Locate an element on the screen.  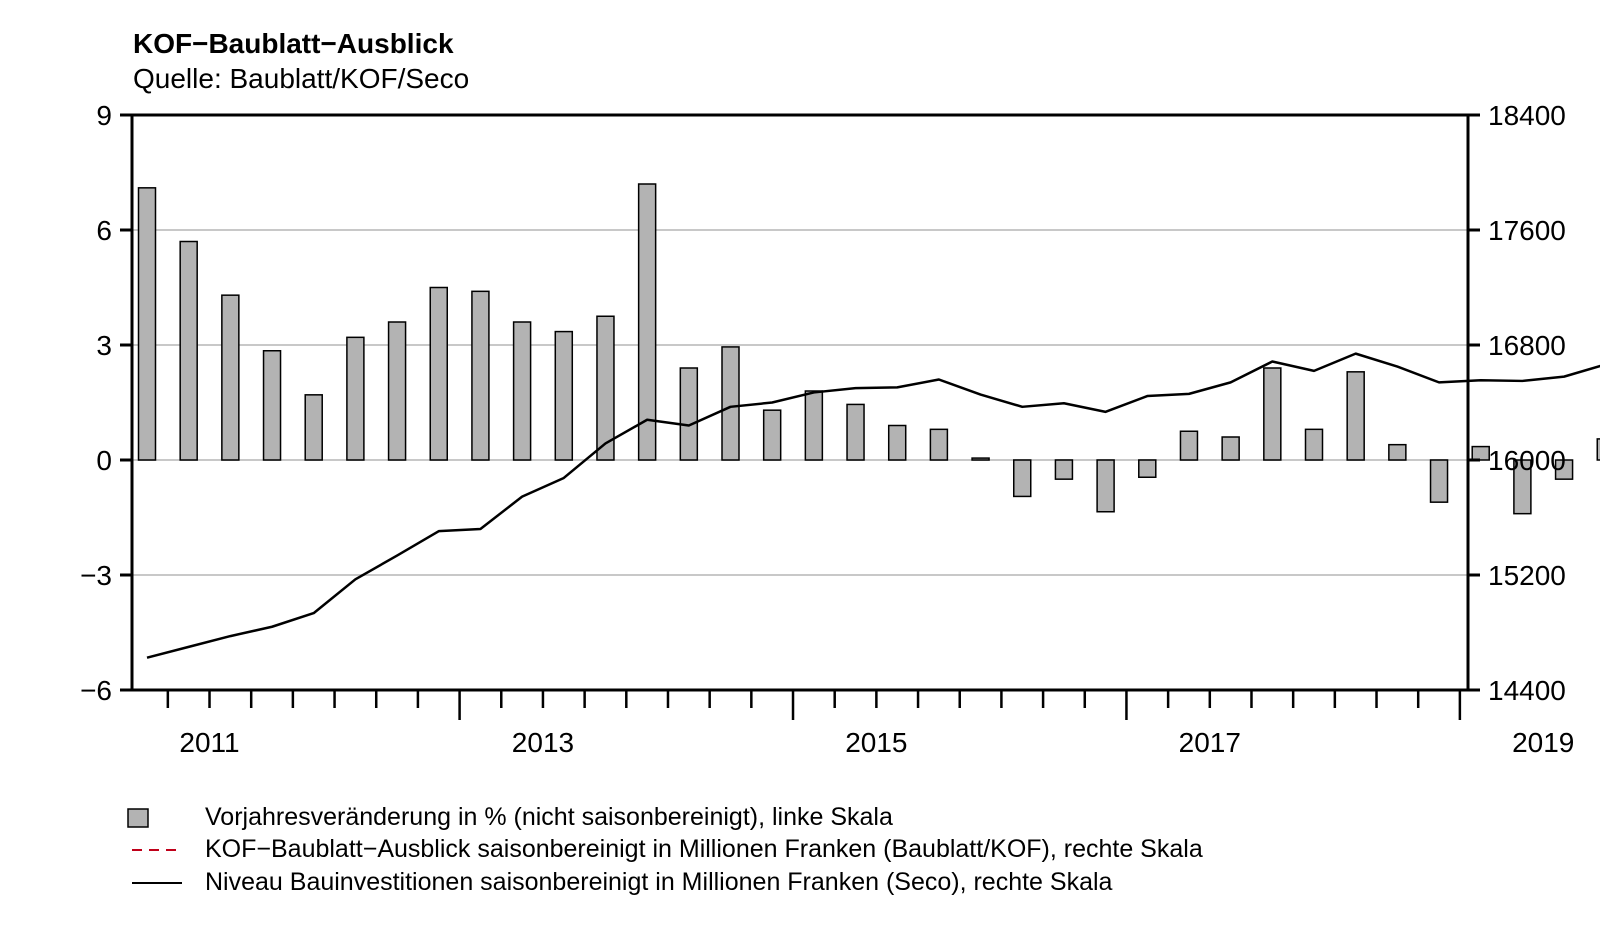
left-tick-label: −3 is located at coordinates (96, 575).